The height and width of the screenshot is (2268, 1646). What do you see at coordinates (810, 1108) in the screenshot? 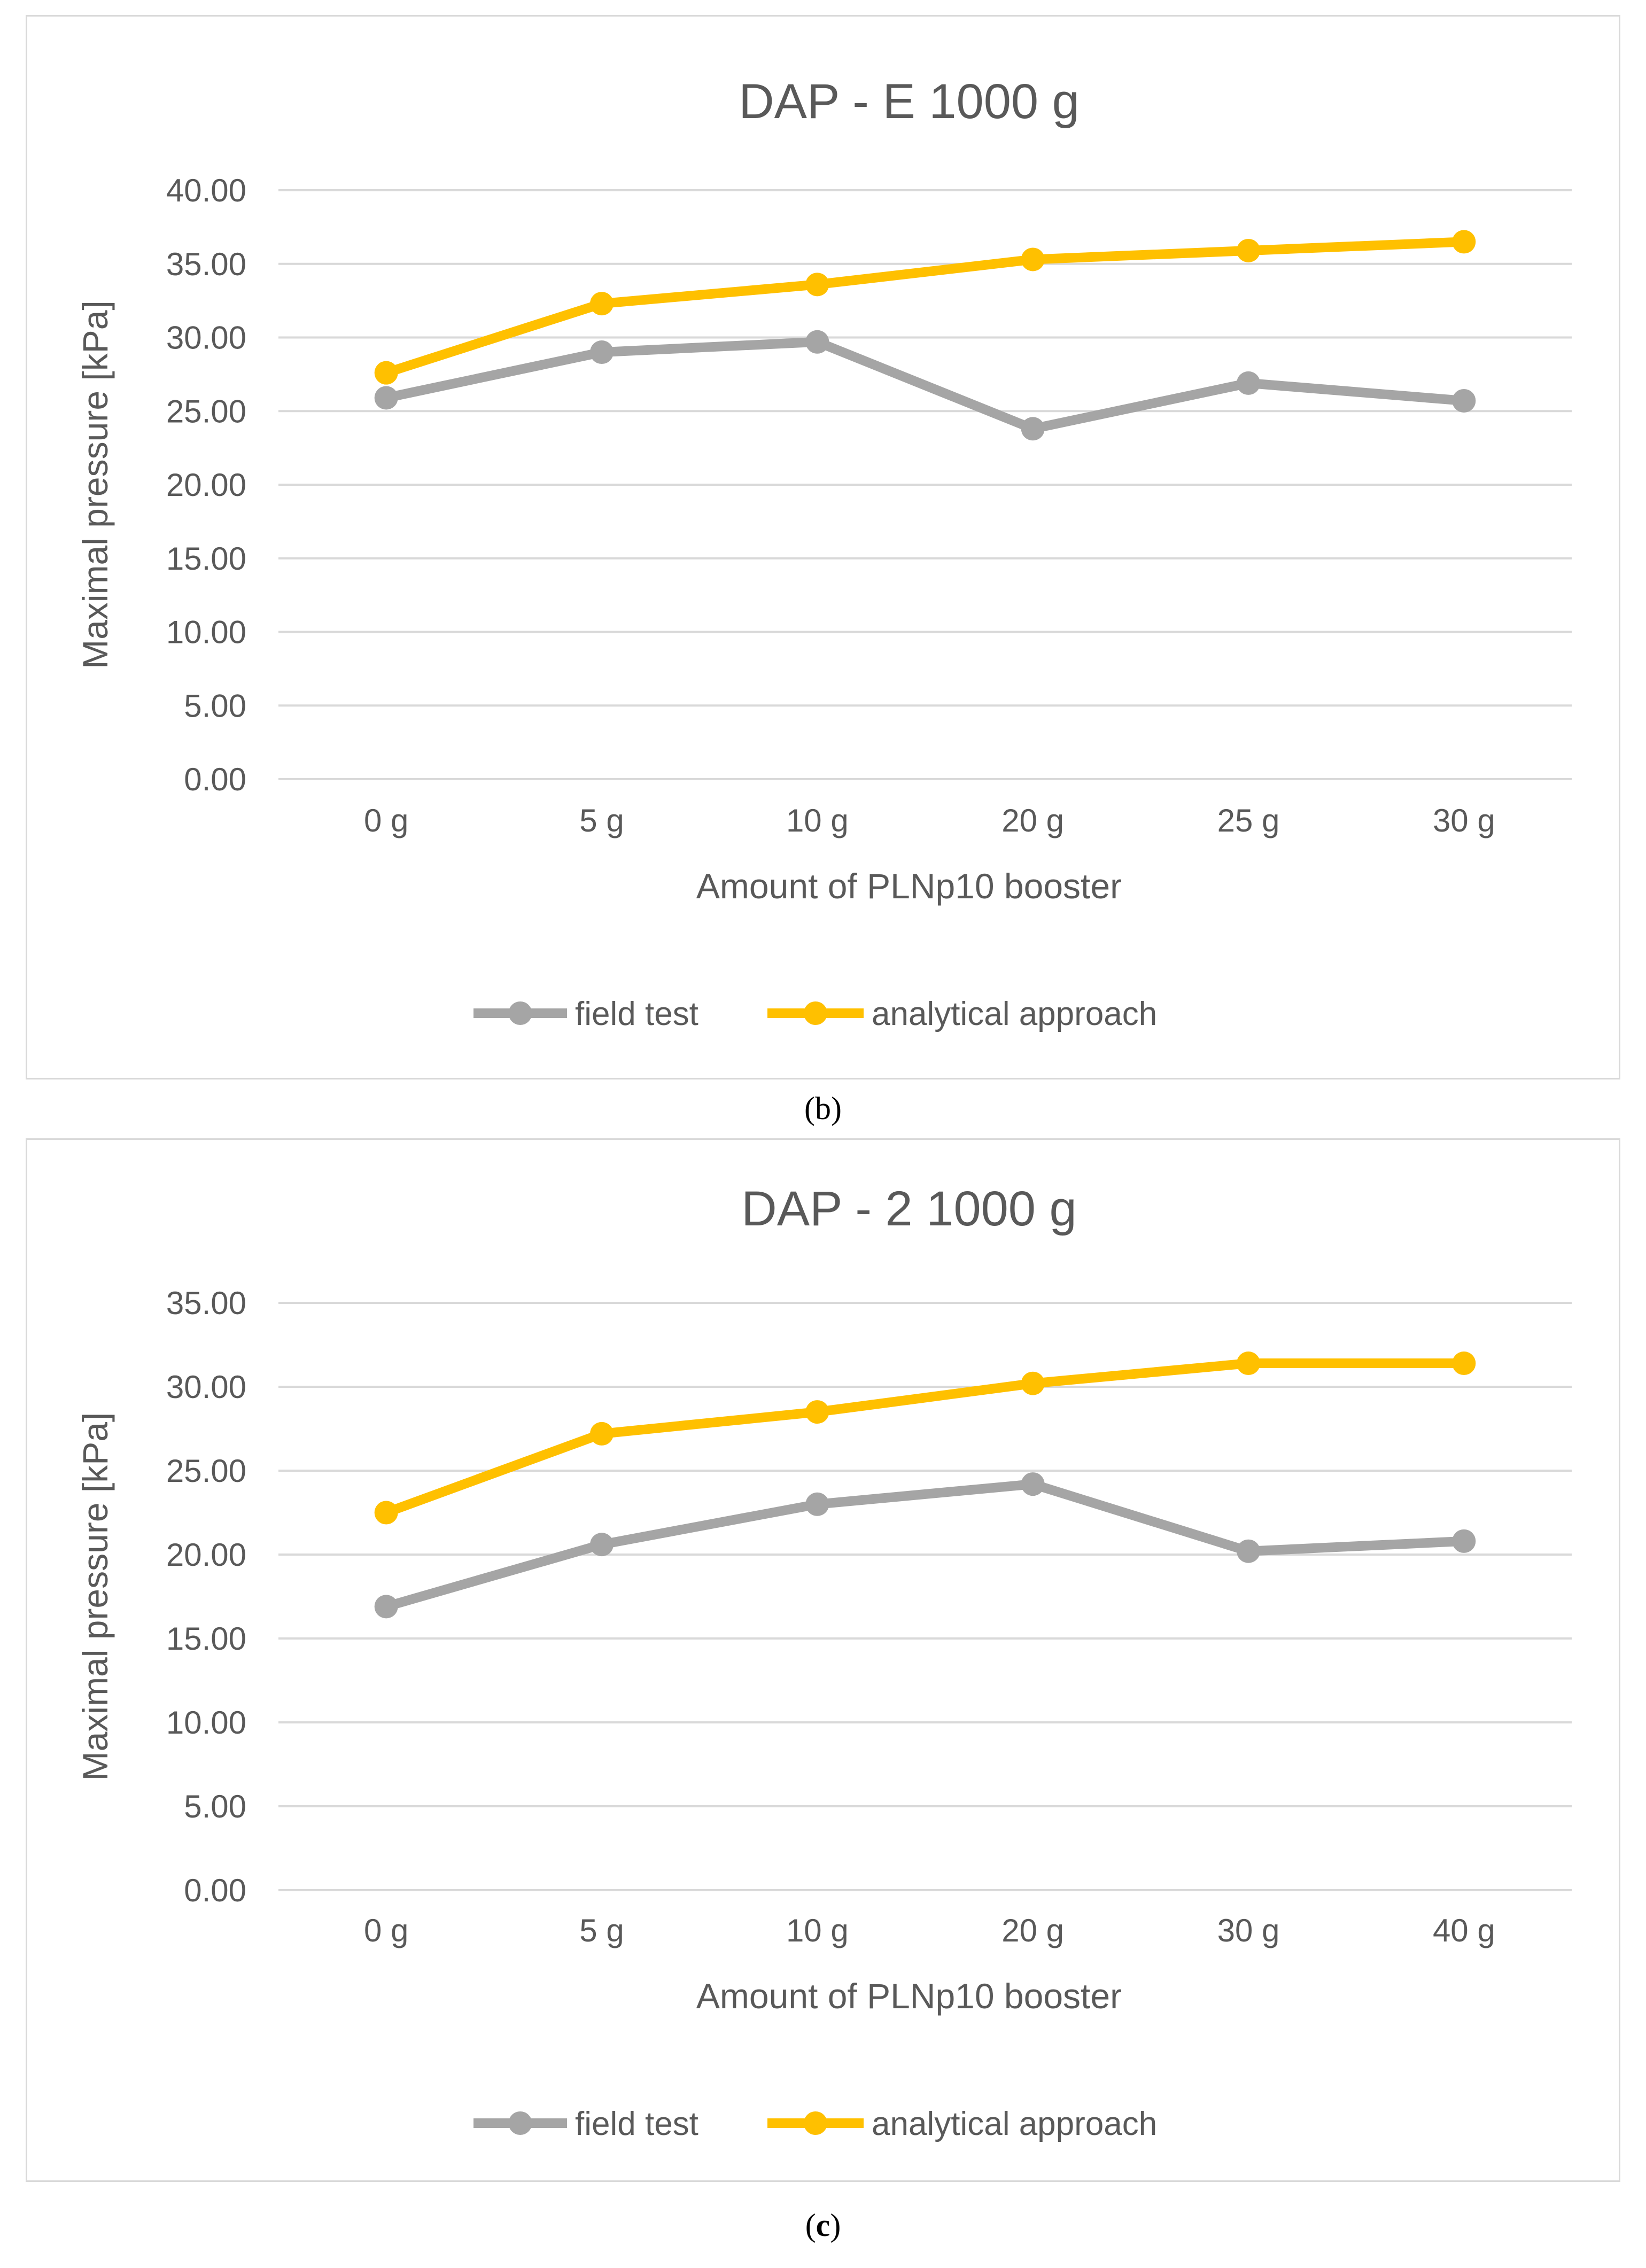
I see `caption-b-open: (` at bounding box center [810, 1108].